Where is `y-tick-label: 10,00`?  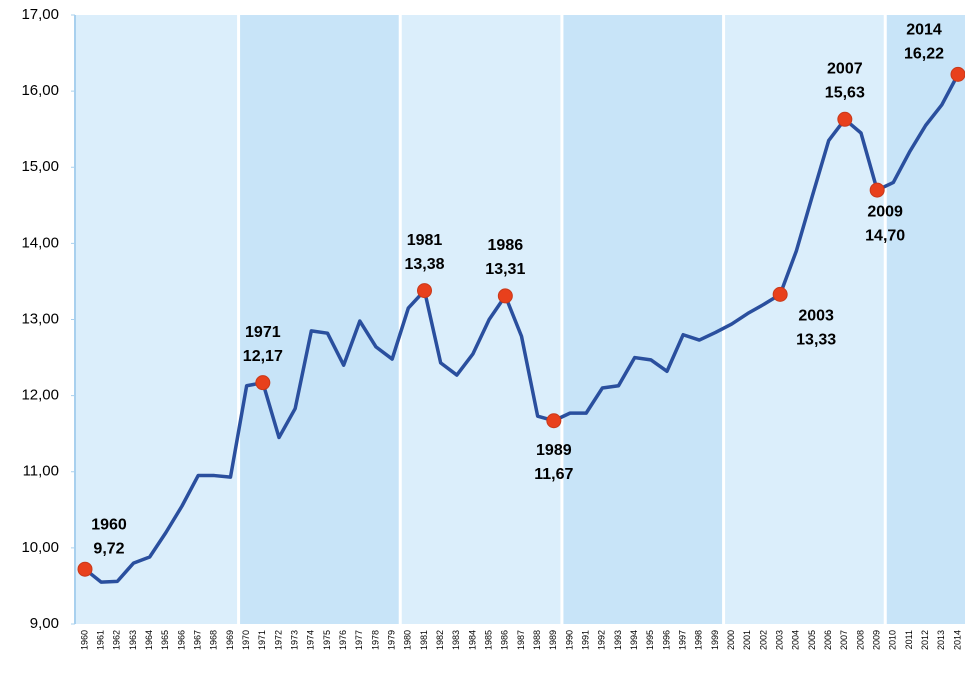
y-tick-label: 10,00 is located at coordinates (40, 547).